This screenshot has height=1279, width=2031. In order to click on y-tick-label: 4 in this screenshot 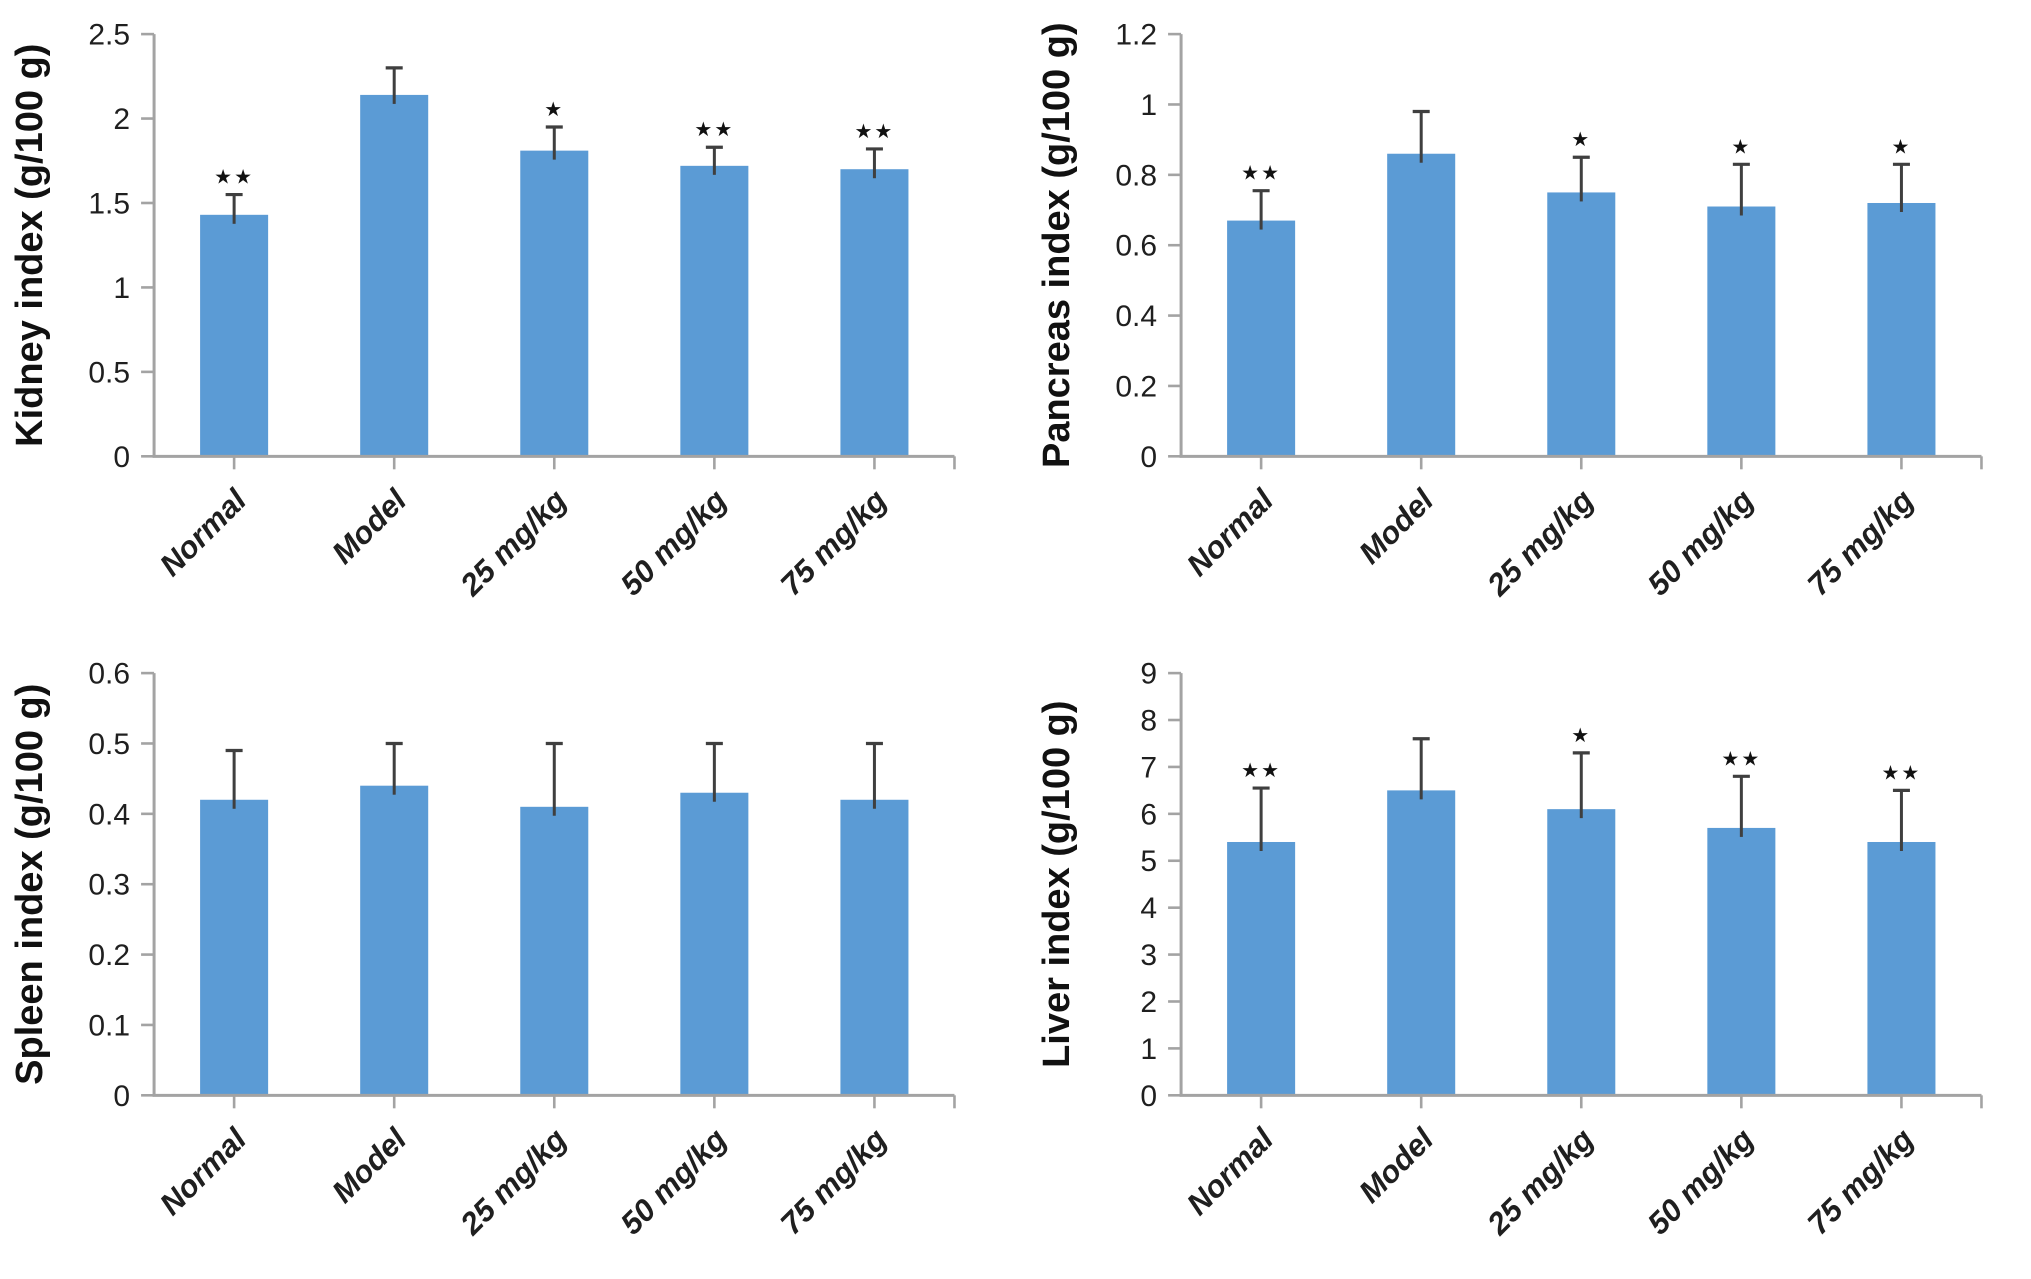, I will do `click(1148, 908)`.